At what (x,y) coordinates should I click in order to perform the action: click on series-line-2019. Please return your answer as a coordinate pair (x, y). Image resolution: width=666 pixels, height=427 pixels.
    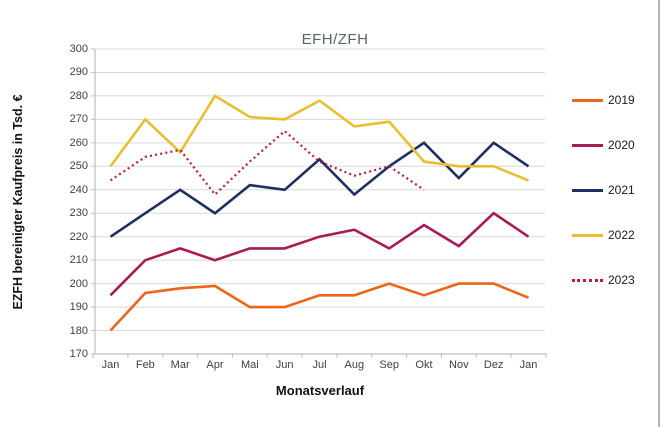
    Looking at the image, I should click on (319, 307).